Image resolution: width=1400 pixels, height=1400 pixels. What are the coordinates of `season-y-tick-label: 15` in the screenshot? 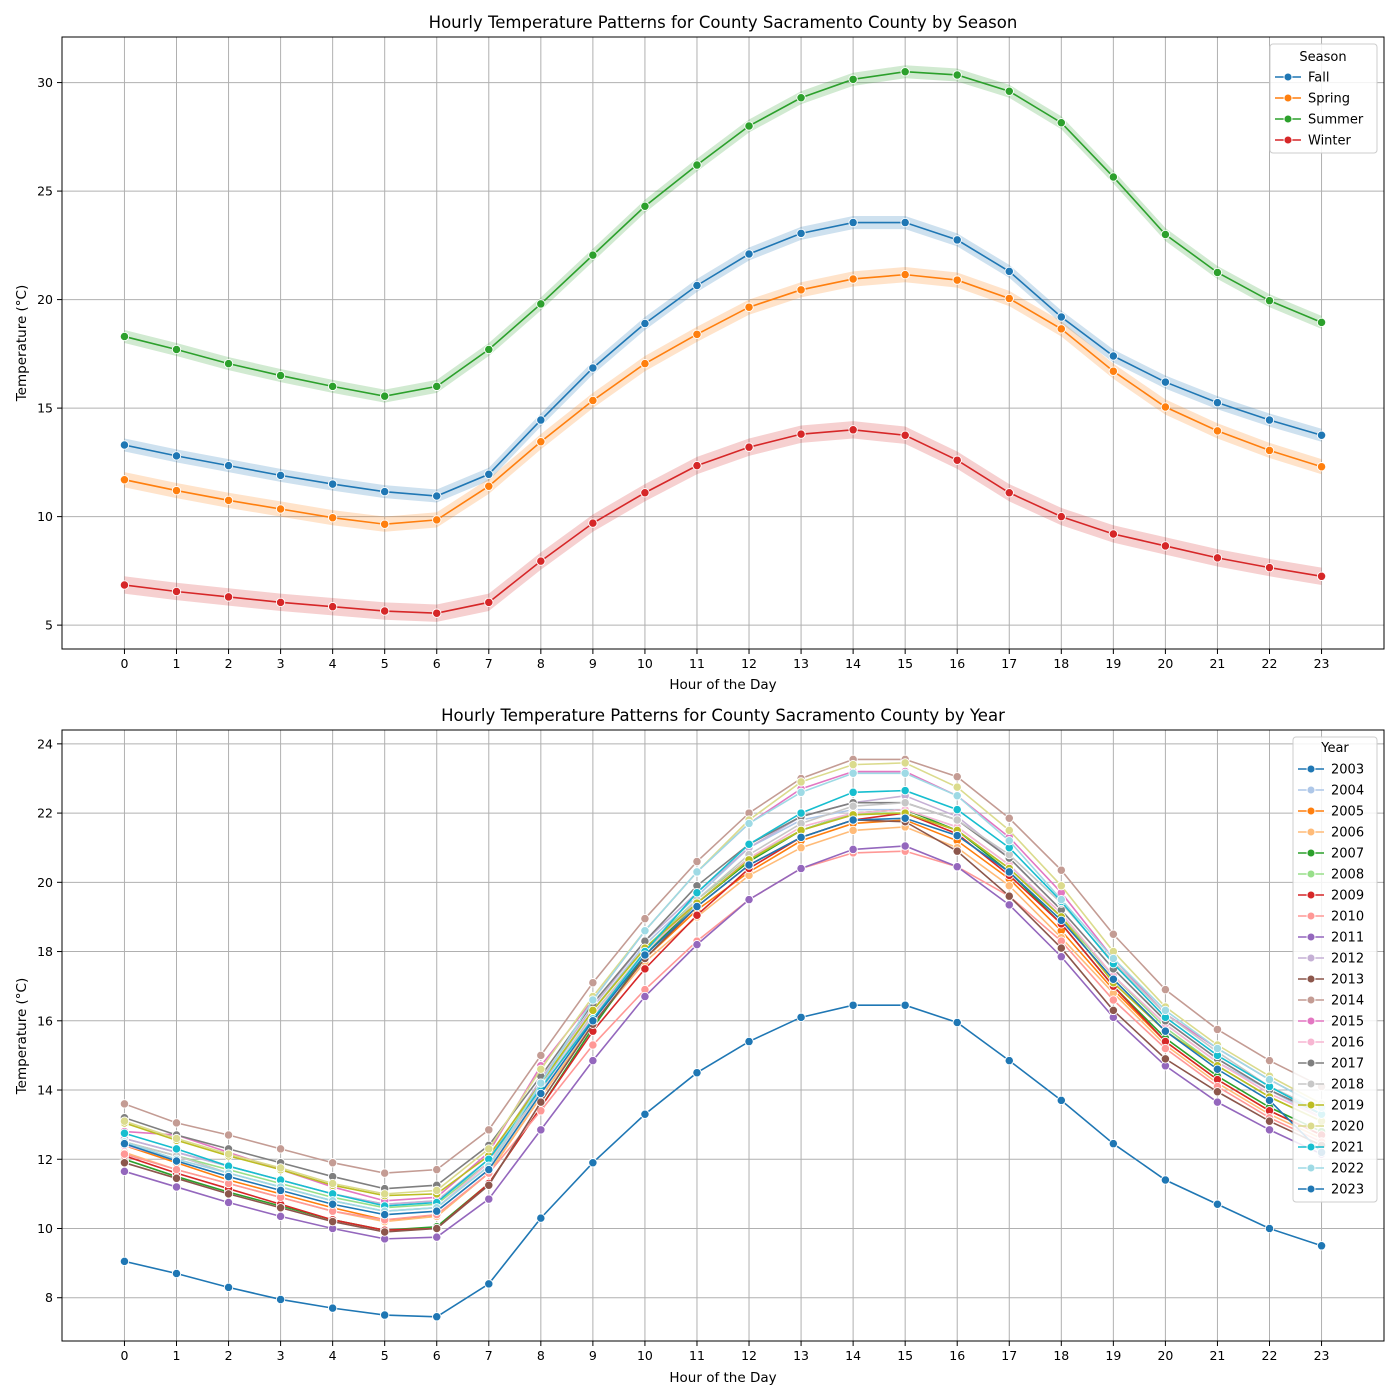 It's located at (45, 408).